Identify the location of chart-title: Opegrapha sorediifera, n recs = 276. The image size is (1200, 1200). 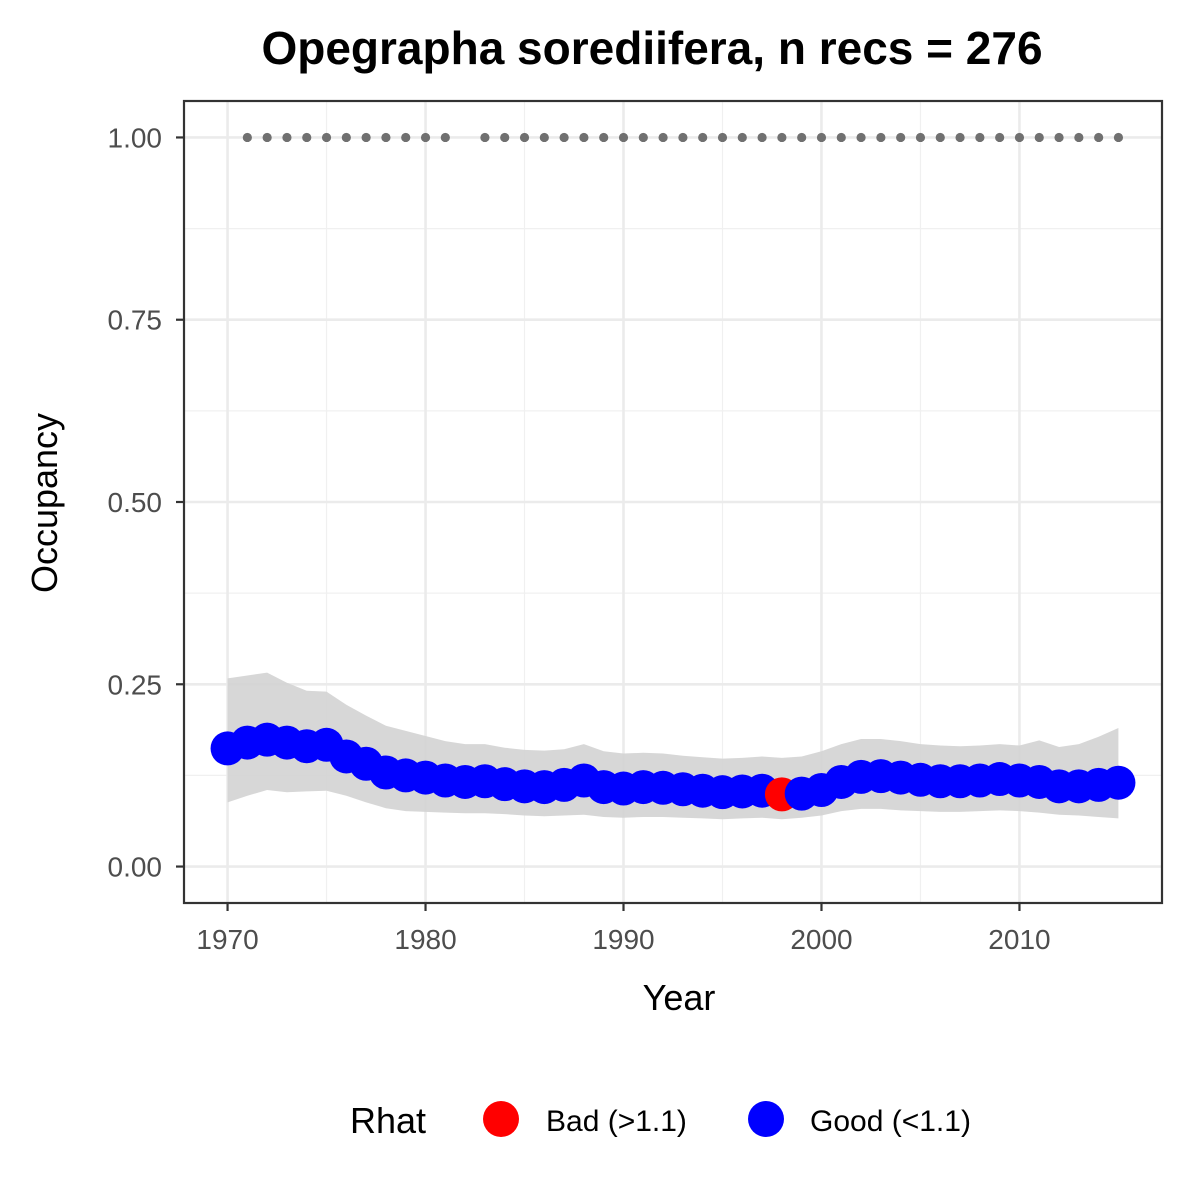
(651, 48).